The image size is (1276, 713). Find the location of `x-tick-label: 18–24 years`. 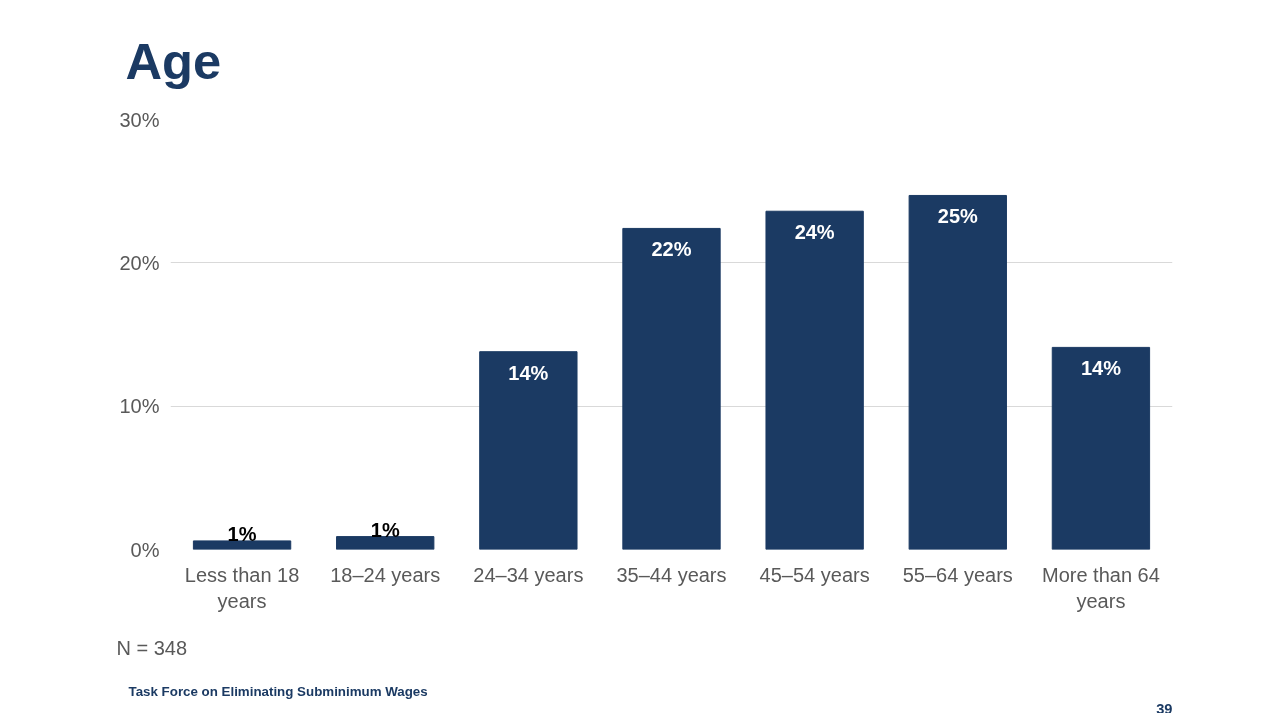

x-tick-label: 18–24 years is located at coordinates (385, 574).